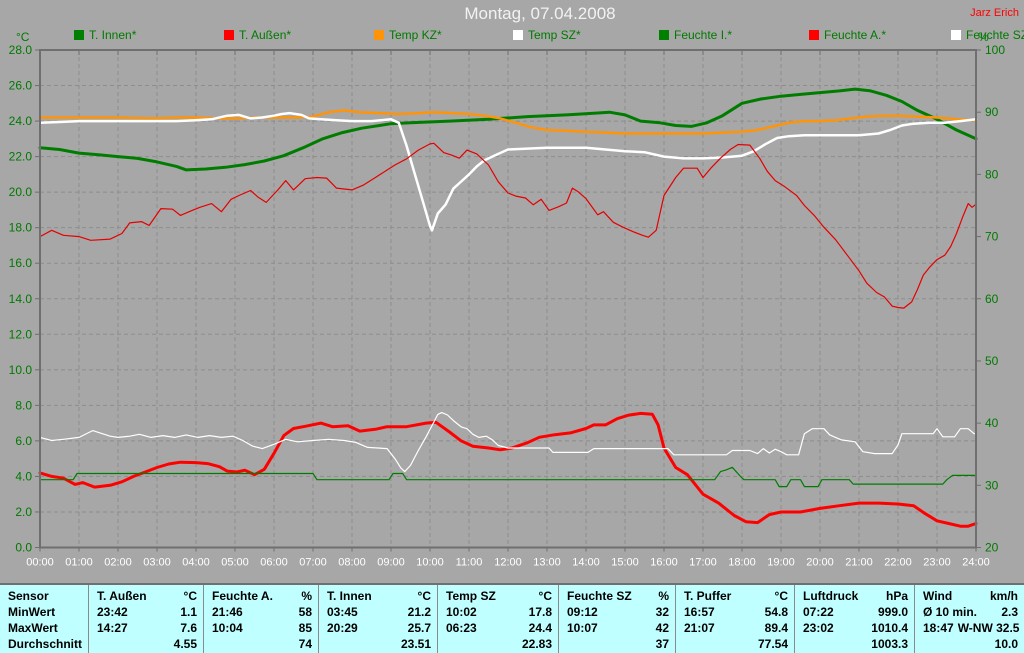 This screenshot has width=1024, height=653. What do you see at coordinates (145, 619) in the screenshot?
I see `table-col-t-aussen: T. Außen °C 23:42 1.1 14:27 7.6 4.55` at bounding box center [145, 619].